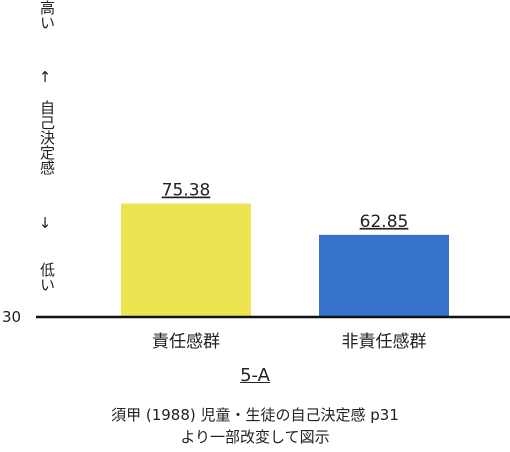  Describe the element at coordinates (47, 137) in the screenshot. I see `y-axis-title: 自己決定感` at that location.